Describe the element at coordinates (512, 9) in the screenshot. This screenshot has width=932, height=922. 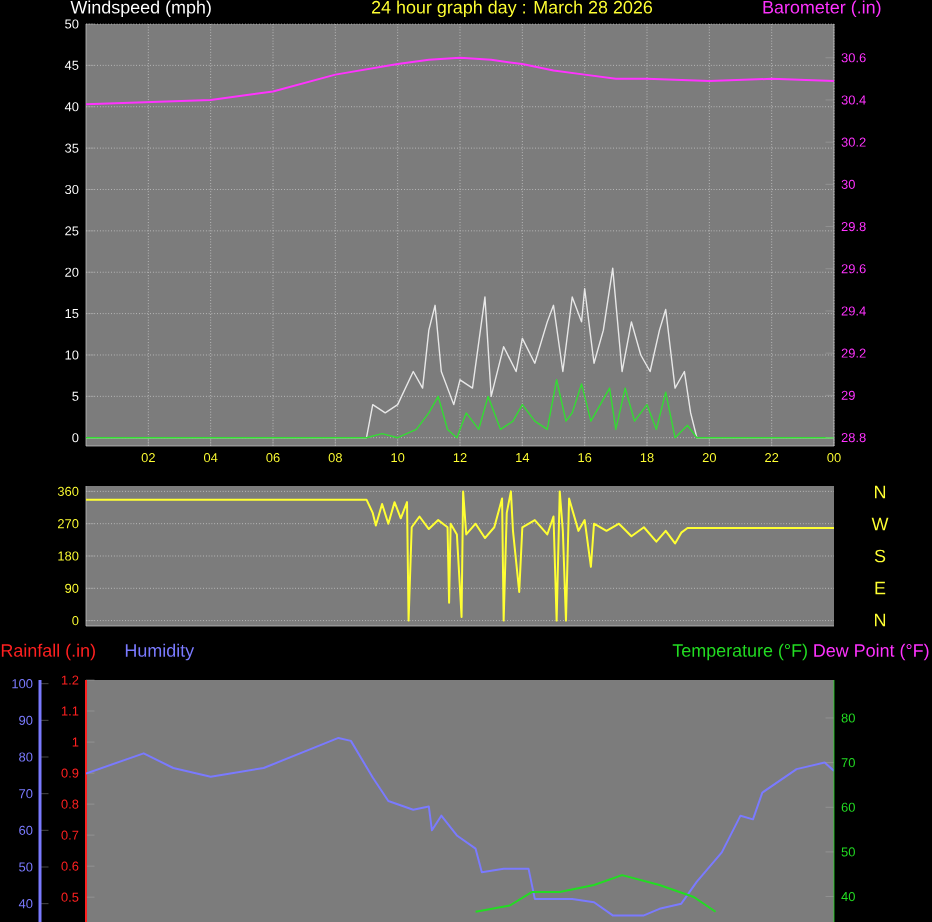
I see `chart-title: 24 hour graph day : March 28 2026` at that location.